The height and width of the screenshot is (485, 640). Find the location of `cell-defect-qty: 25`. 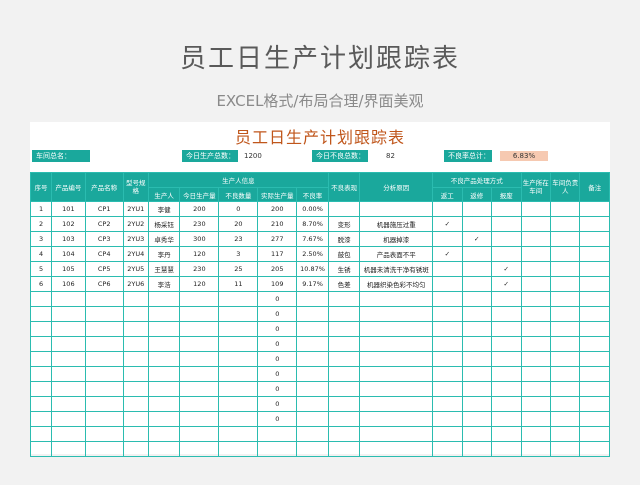

cell-defect-qty: 25 is located at coordinates (238, 269).